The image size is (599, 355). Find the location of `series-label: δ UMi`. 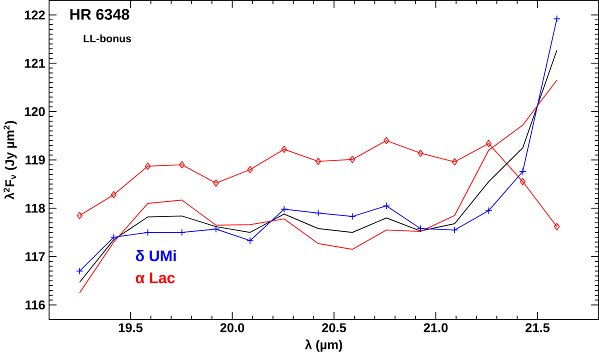

series-label: δ UMi is located at coordinates (156, 256).